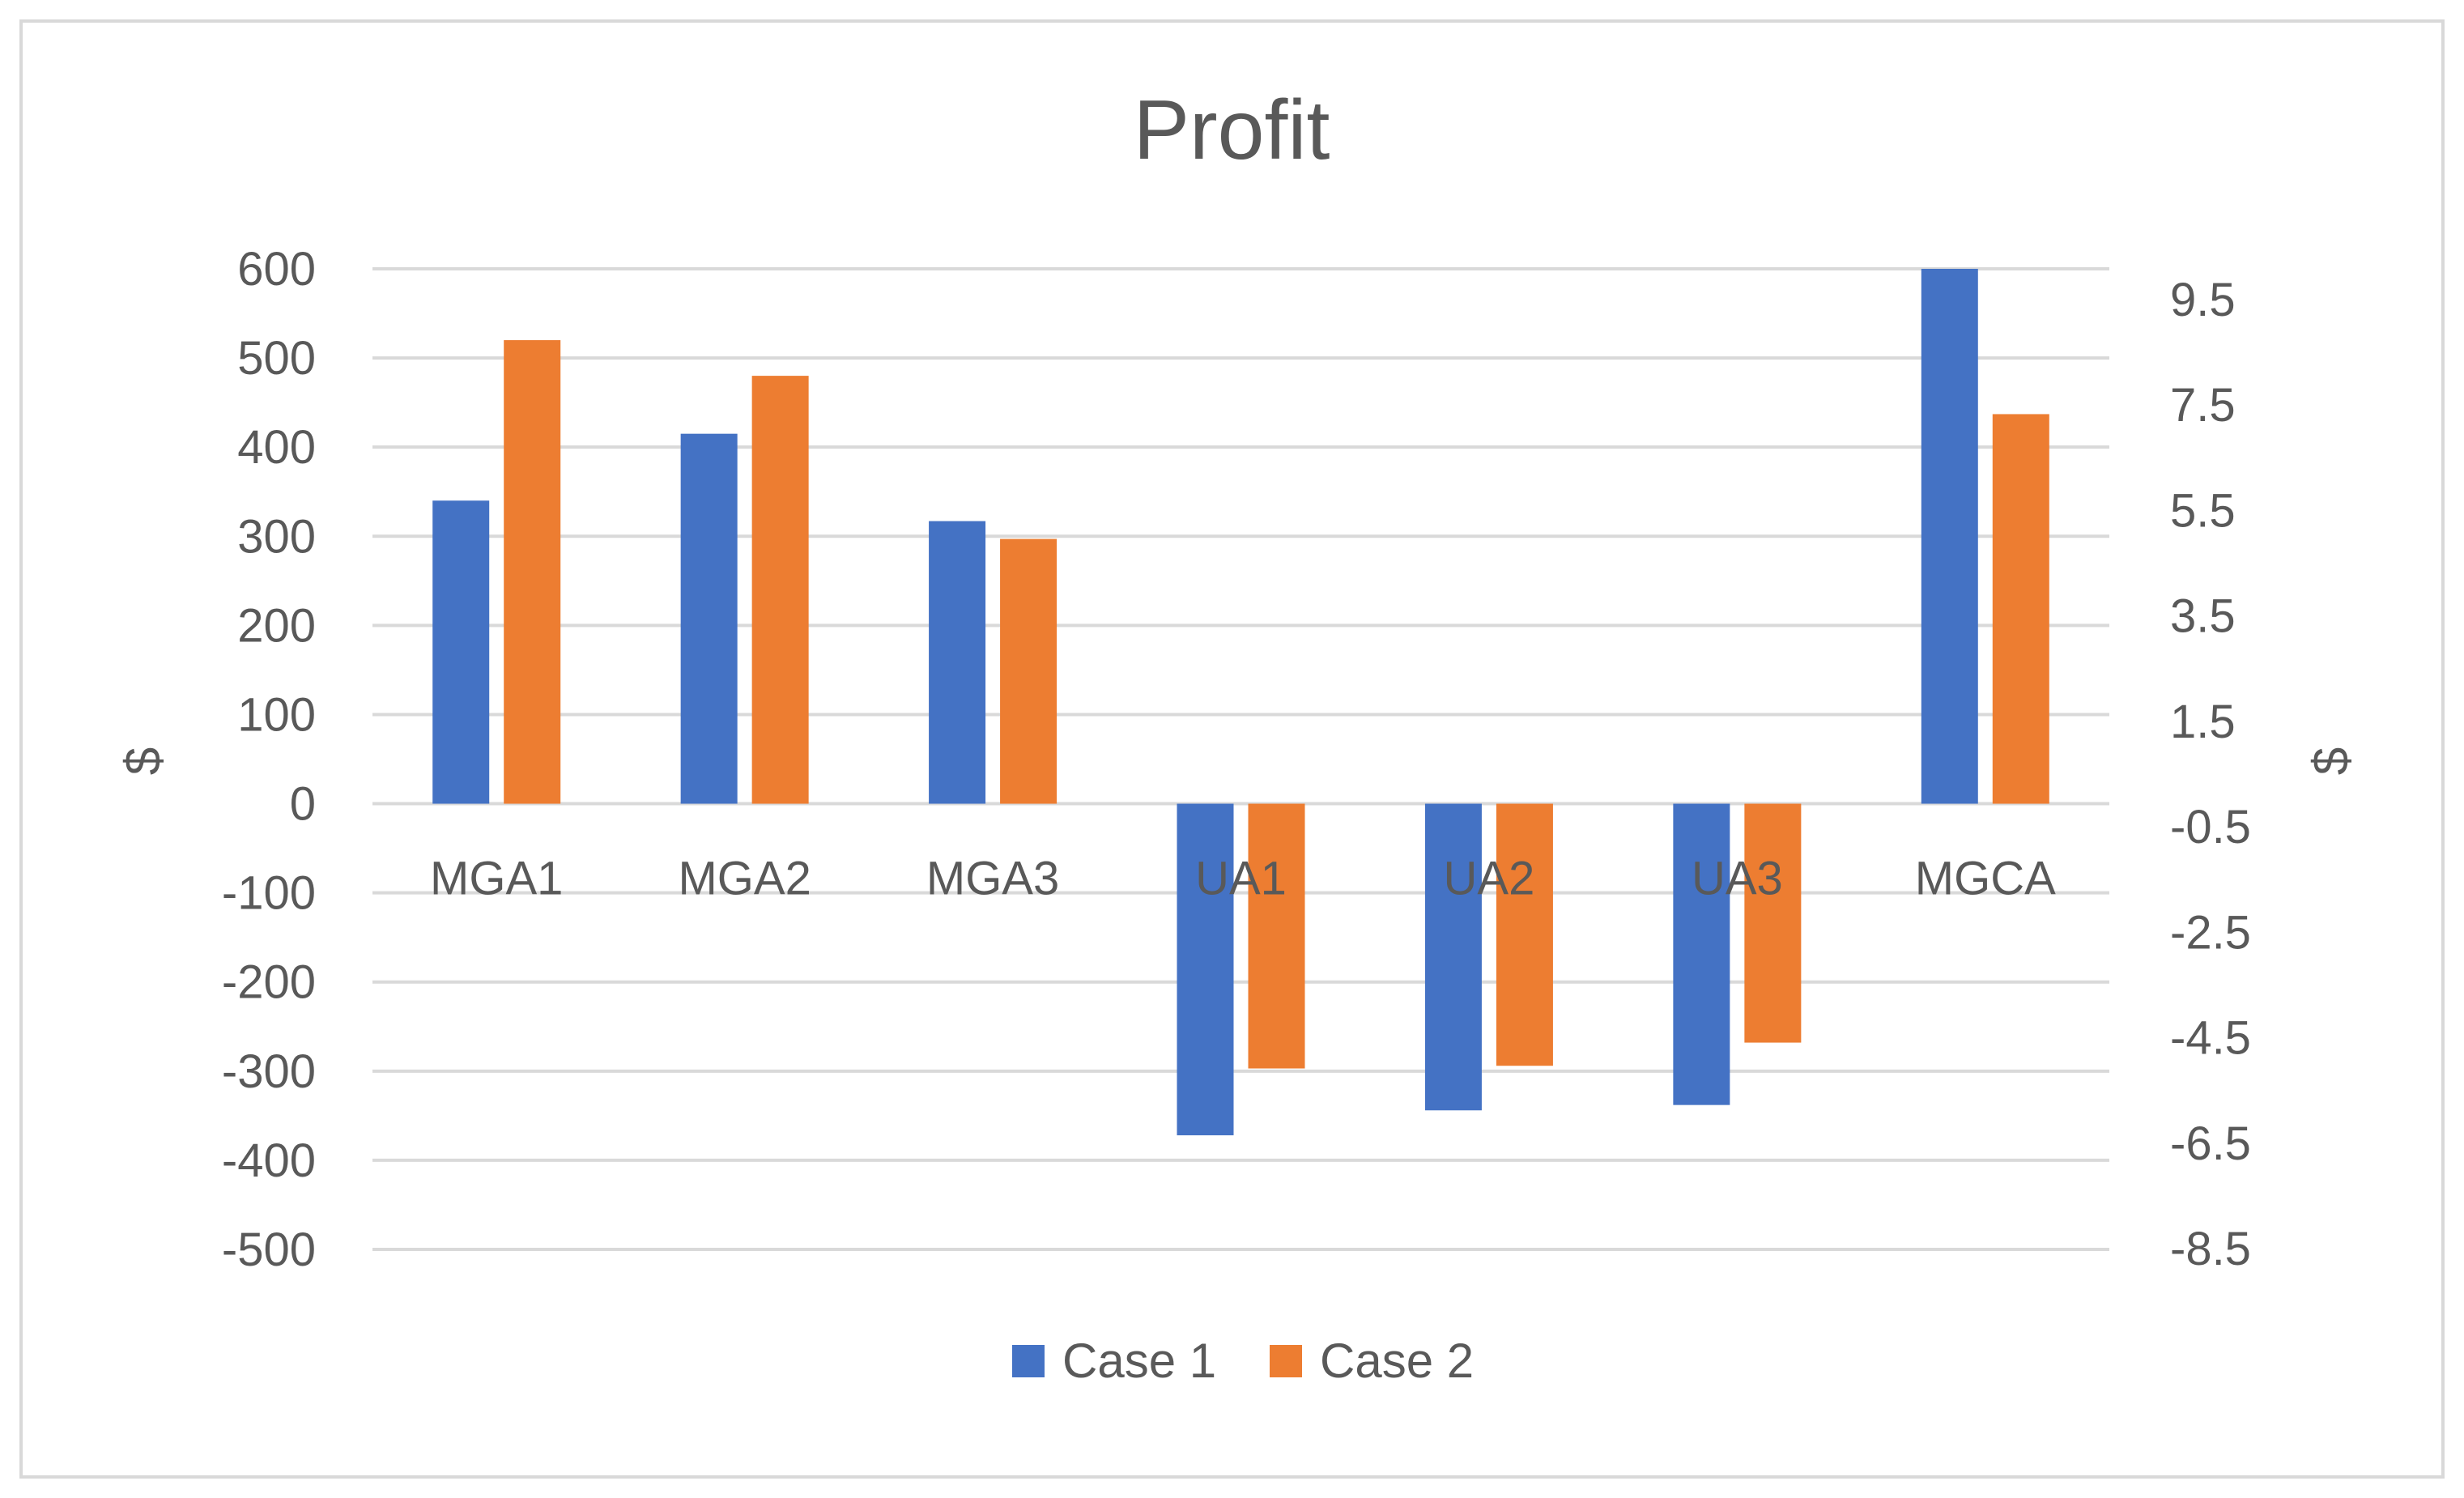  Describe the element at coordinates (276, 714) in the screenshot. I see `y-tick-label: 100` at that location.